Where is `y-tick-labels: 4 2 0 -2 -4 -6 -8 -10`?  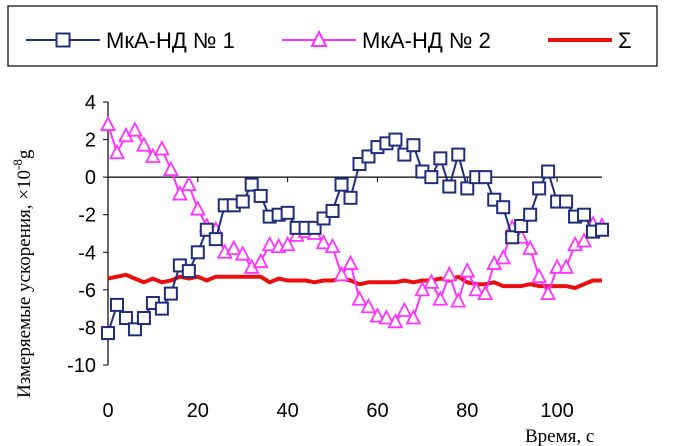 y-tick-labels: 4 2 0 -2 -4 -6 -8 -10 is located at coordinates (81, 234).